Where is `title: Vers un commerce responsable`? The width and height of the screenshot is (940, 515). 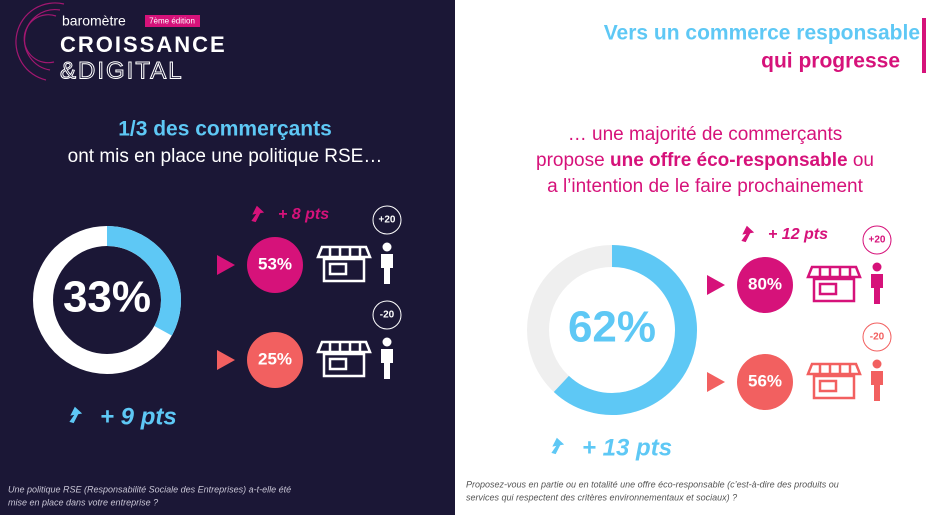
title: Vers un commerce responsable is located at coordinates (762, 33).